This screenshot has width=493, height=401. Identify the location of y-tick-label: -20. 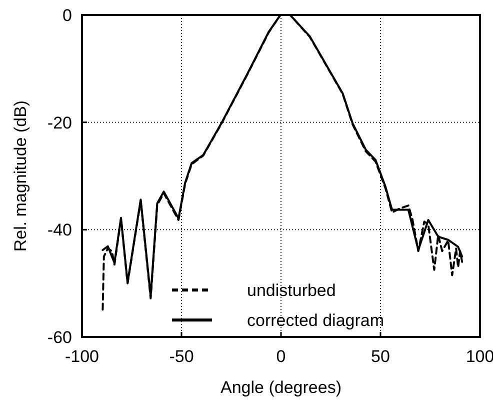
(59, 122).